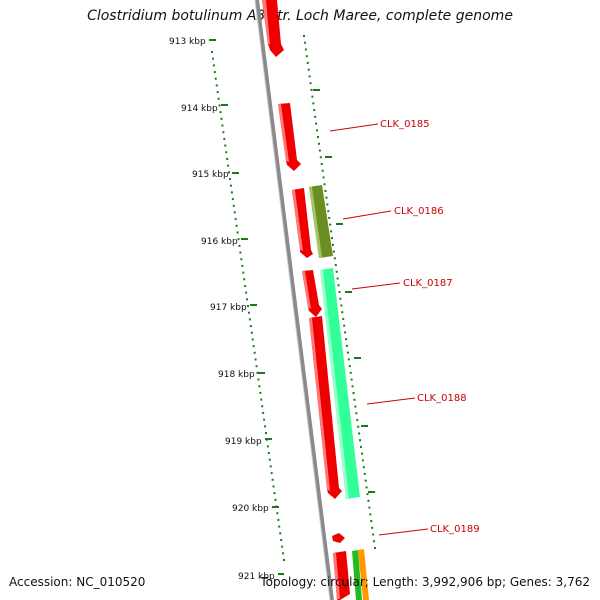 The image size is (600, 600). What do you see at coordinates (379, 329) in the screenshot?
I see `gene-label-leaders` at bounding box center [379, 329].